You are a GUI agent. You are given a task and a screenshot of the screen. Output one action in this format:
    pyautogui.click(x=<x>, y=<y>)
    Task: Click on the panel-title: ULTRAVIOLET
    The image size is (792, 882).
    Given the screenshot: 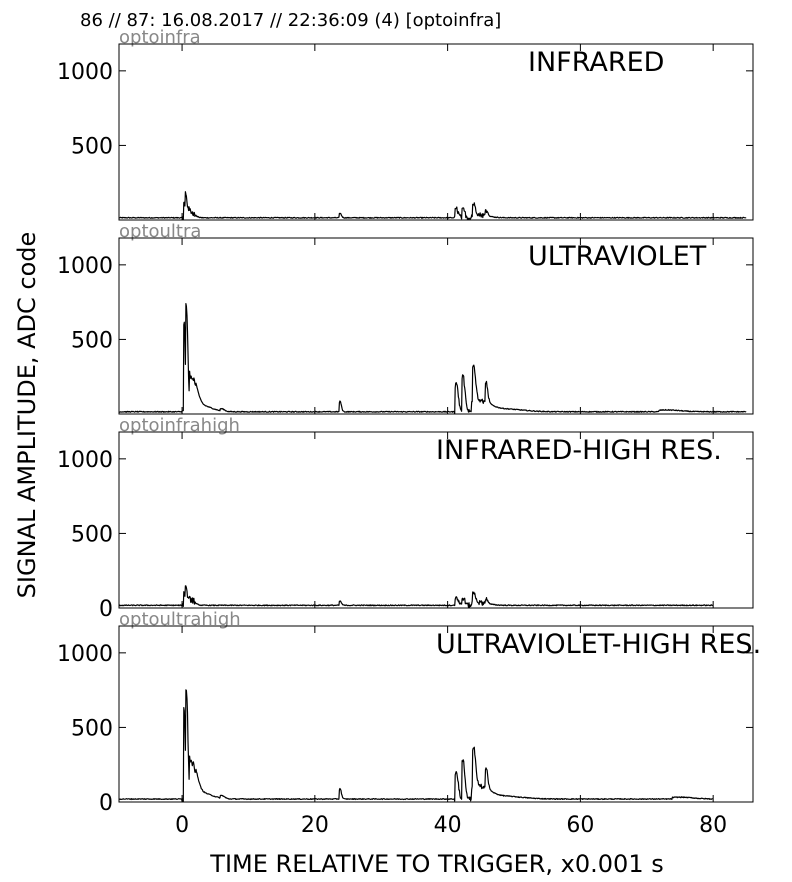 What is the action you would take?
    pyautogui.click(x=617, y=256)
    